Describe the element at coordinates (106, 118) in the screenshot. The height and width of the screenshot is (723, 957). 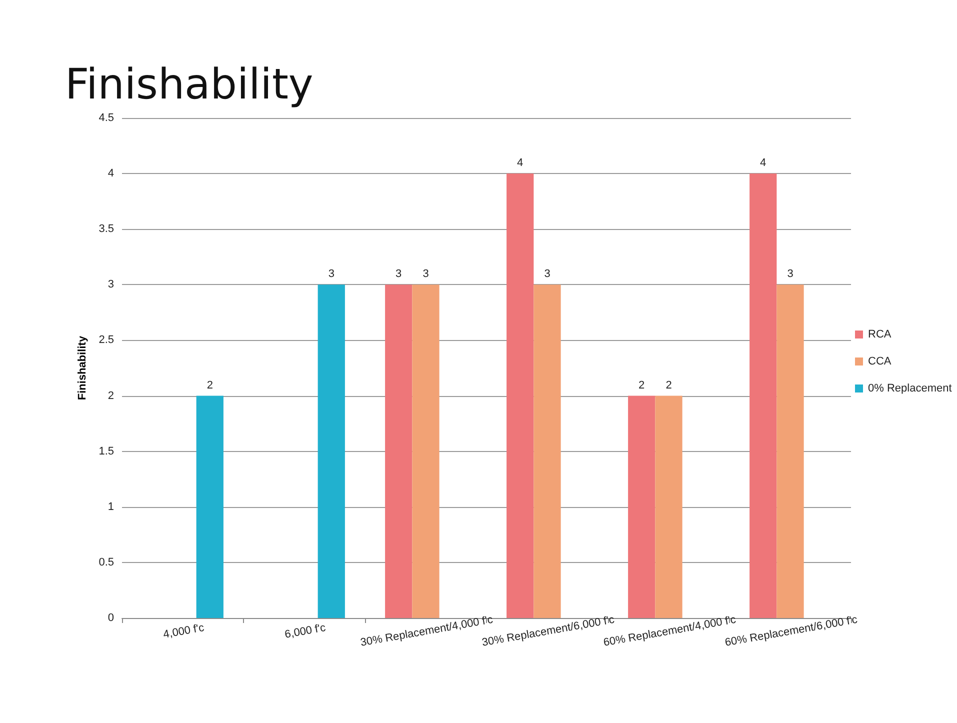
I see `y-tick-label: 4.5` at that location.